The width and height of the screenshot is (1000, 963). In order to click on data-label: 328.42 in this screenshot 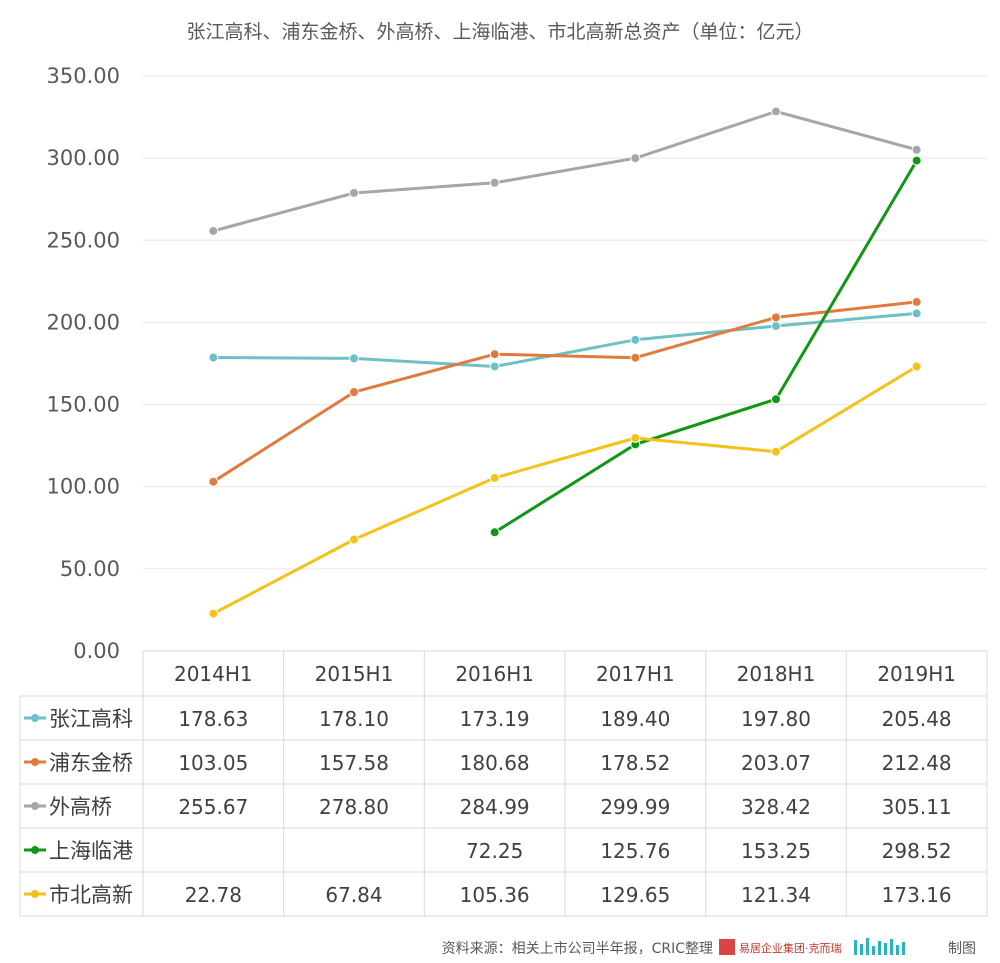, I will do `click(776, 807)`.